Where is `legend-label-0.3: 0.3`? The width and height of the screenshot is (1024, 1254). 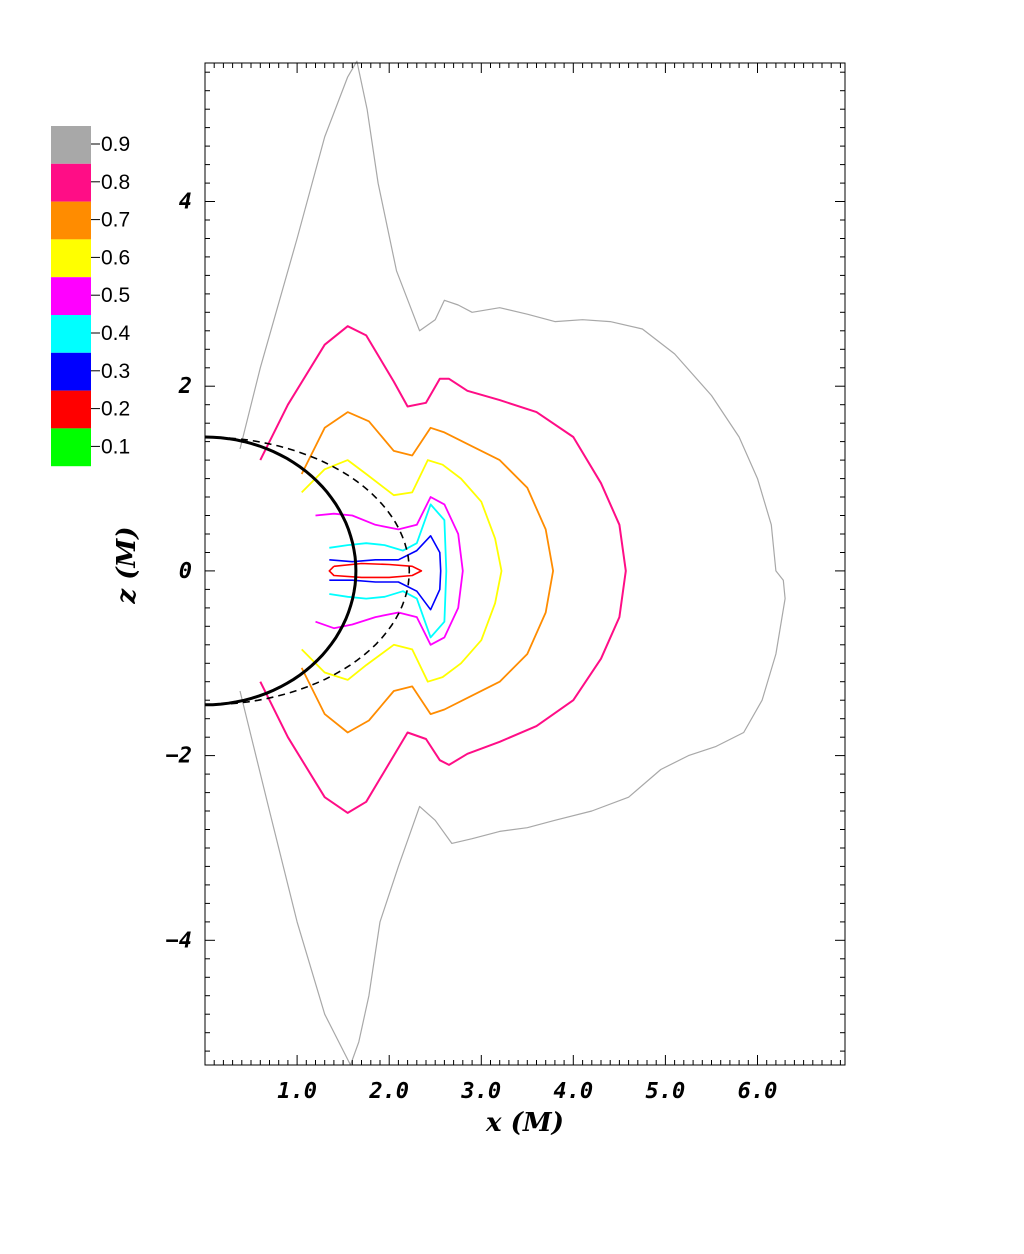 legend-label-0.3: 0.3 is located at coordinates (115, 371).